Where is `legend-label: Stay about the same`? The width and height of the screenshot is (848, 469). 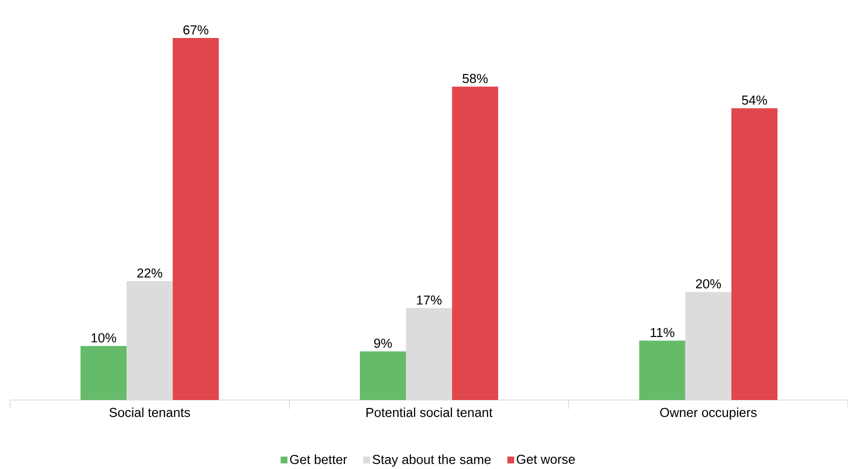 legend-label: Stay about the same is located at coordinates (431, 460).